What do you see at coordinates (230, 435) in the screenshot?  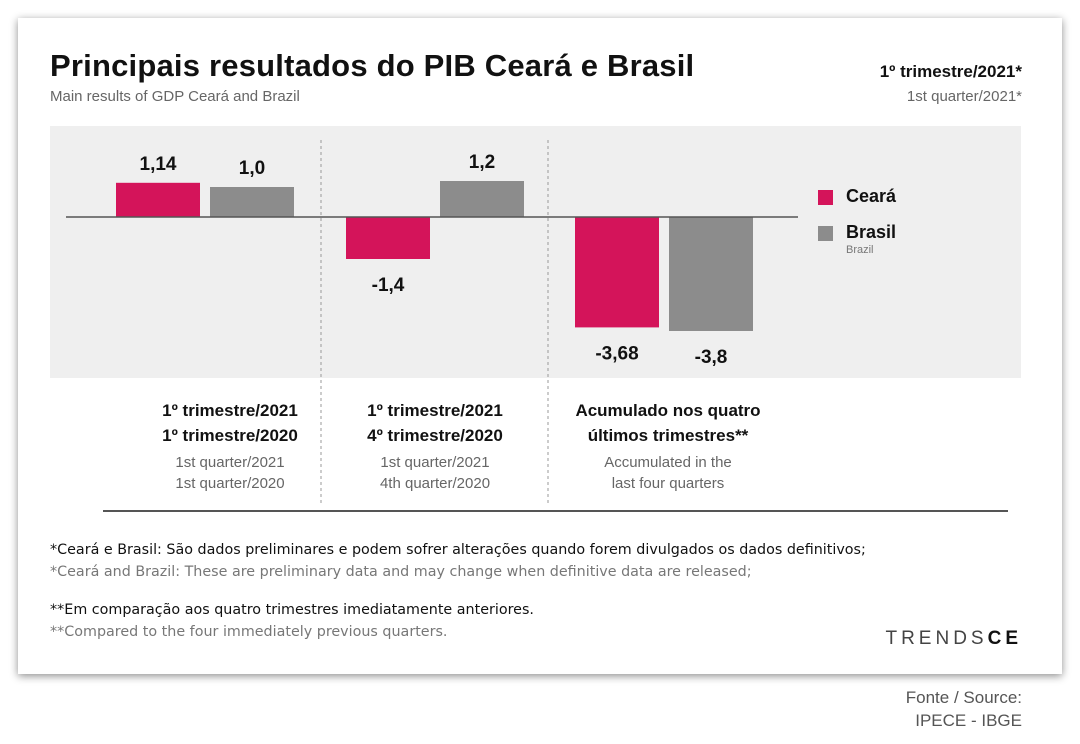 I see `category-label-line: 1º trimestre/2020` at bounding box center [230, 435].